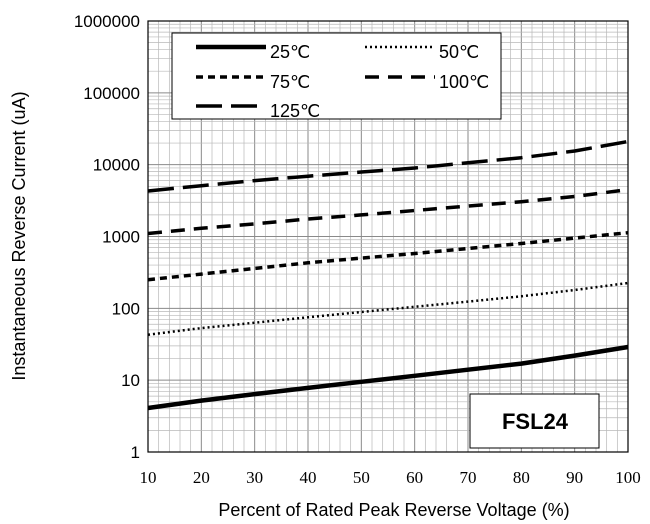  Describe the element at coordinates (388, 256) in the screenshot. I see `series-line-short-dash` at that location.